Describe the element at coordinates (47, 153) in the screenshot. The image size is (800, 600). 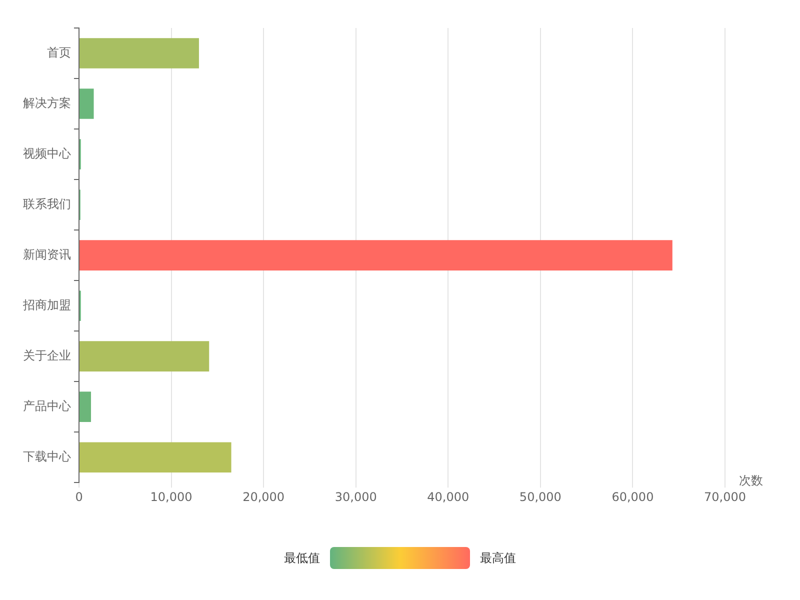
I see `y-tick-label: 视频中心` at that location.